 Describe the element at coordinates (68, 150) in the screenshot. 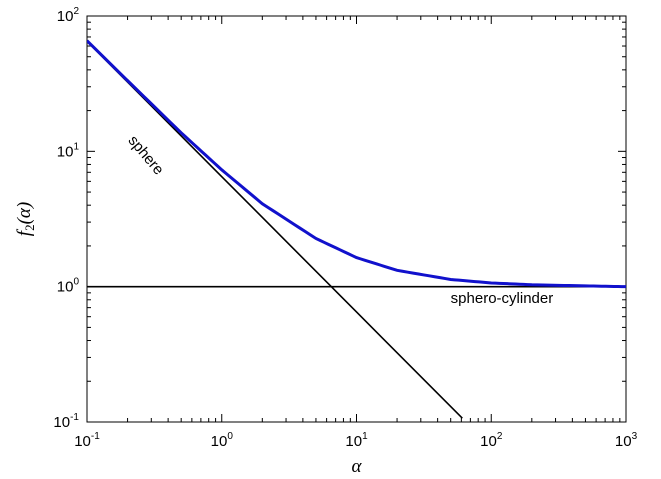

I see `y-tick-label: 10¹` at that location.